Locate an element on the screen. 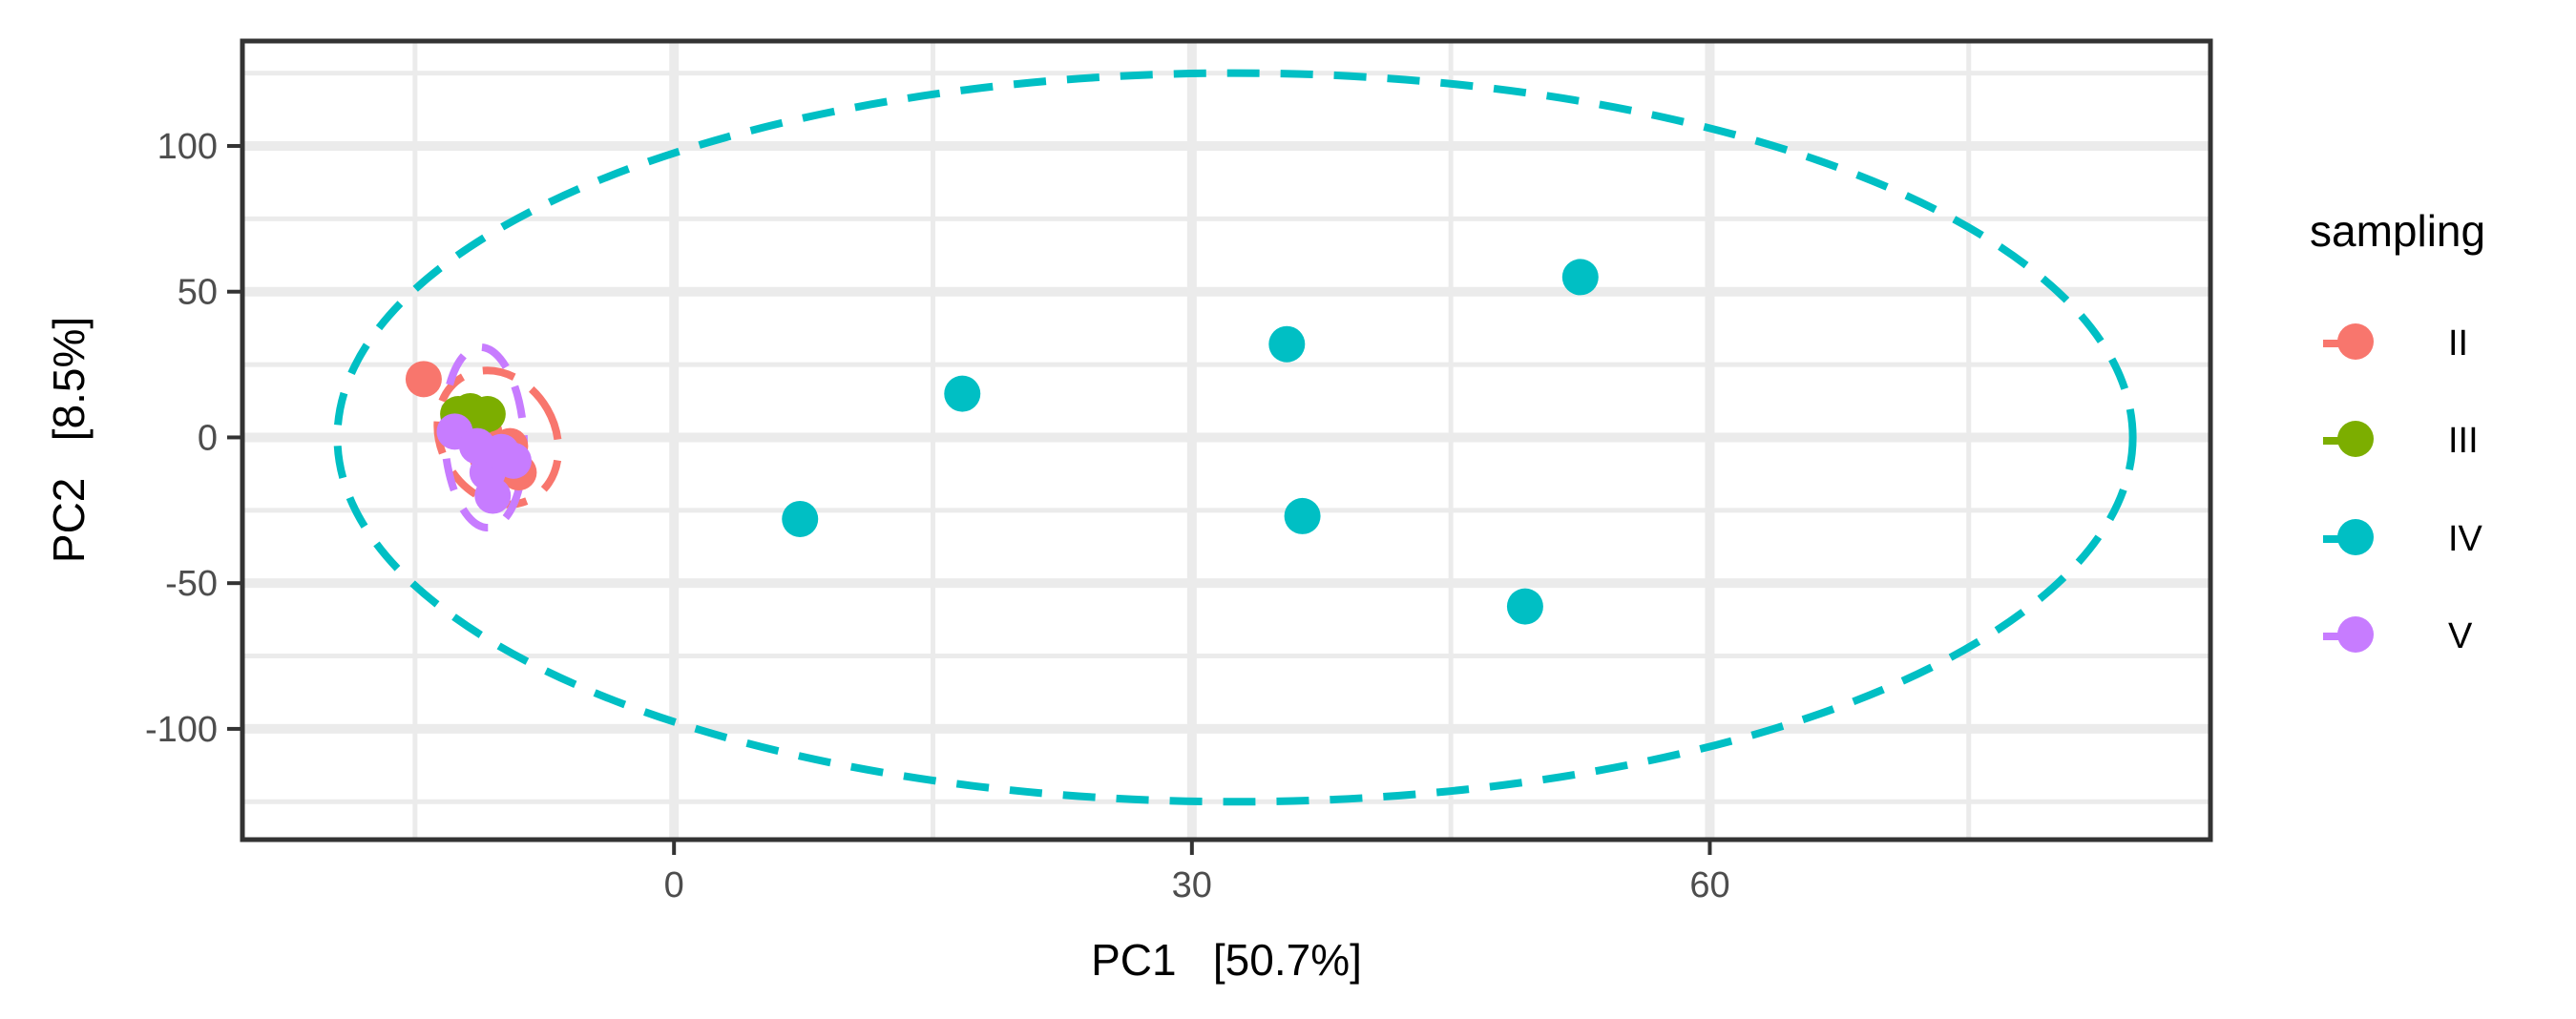 The height and width of the screenshot is (1019, 2576). y-tick-label-0: 100 is located at coordinates (187, 147).